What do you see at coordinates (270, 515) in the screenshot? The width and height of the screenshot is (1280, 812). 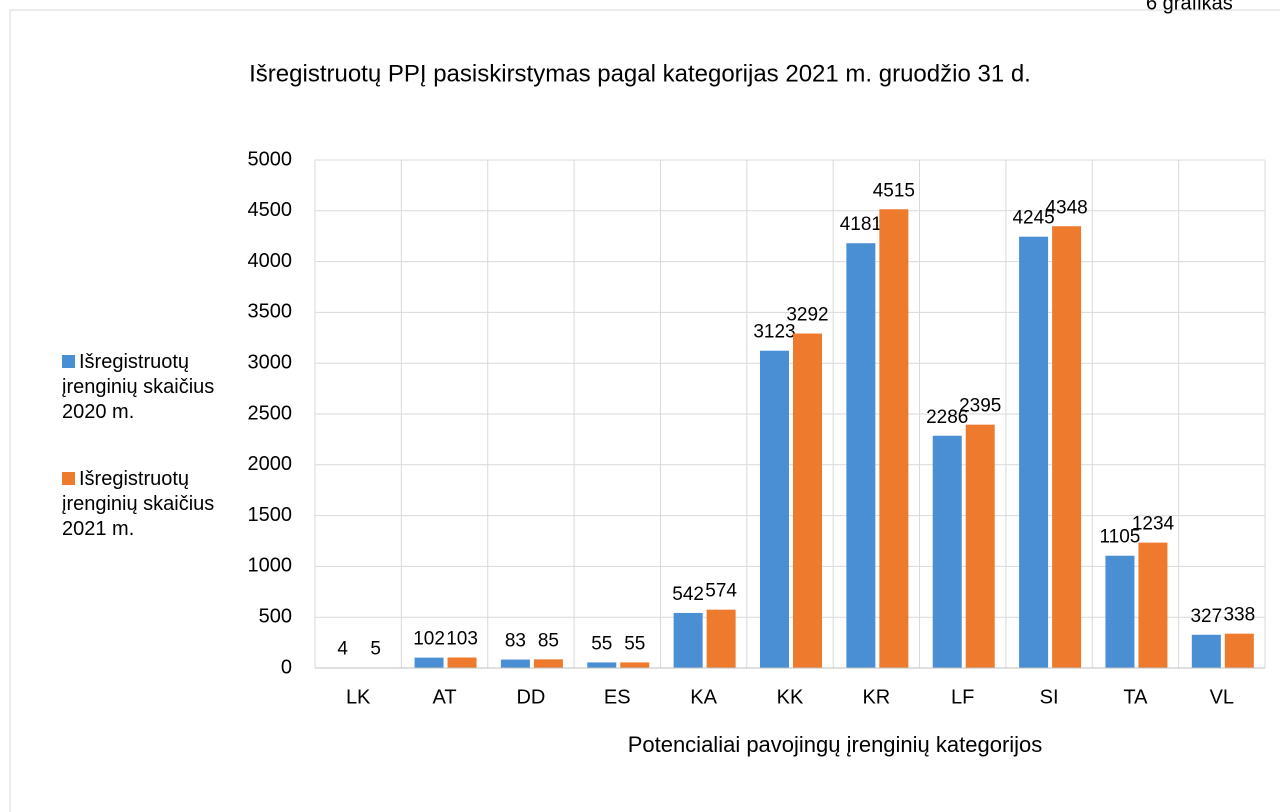 I see `y-tick-label: 1500` at bounding box center [270, 515].